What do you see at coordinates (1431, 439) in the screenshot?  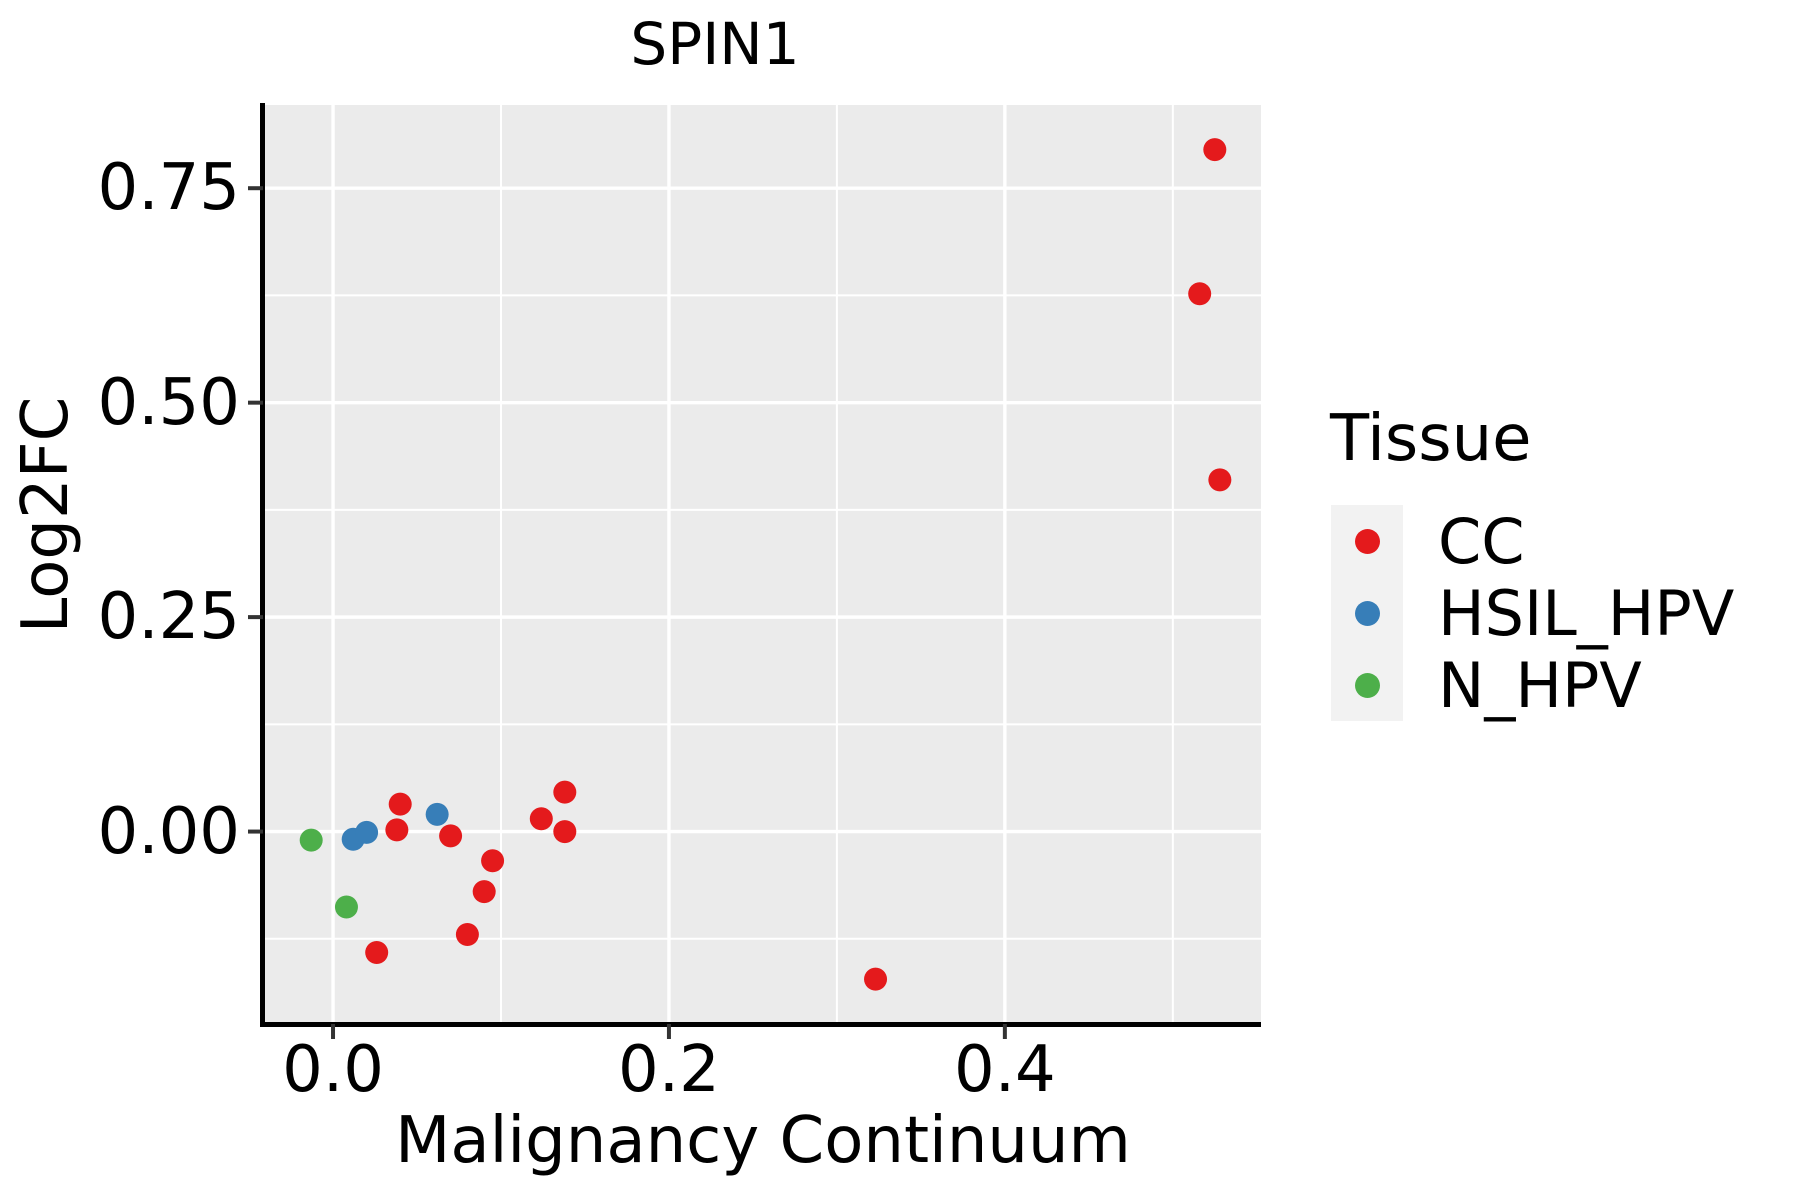 I see `legend-title: Tissue` at bounding box center [1431, 439].